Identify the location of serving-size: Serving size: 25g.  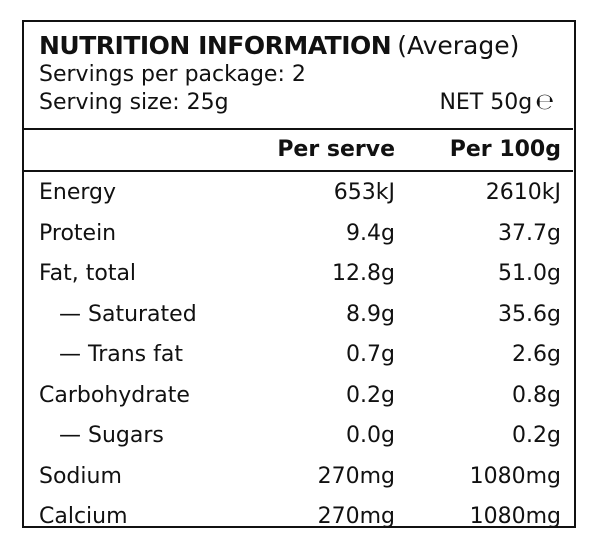
(134, 102).